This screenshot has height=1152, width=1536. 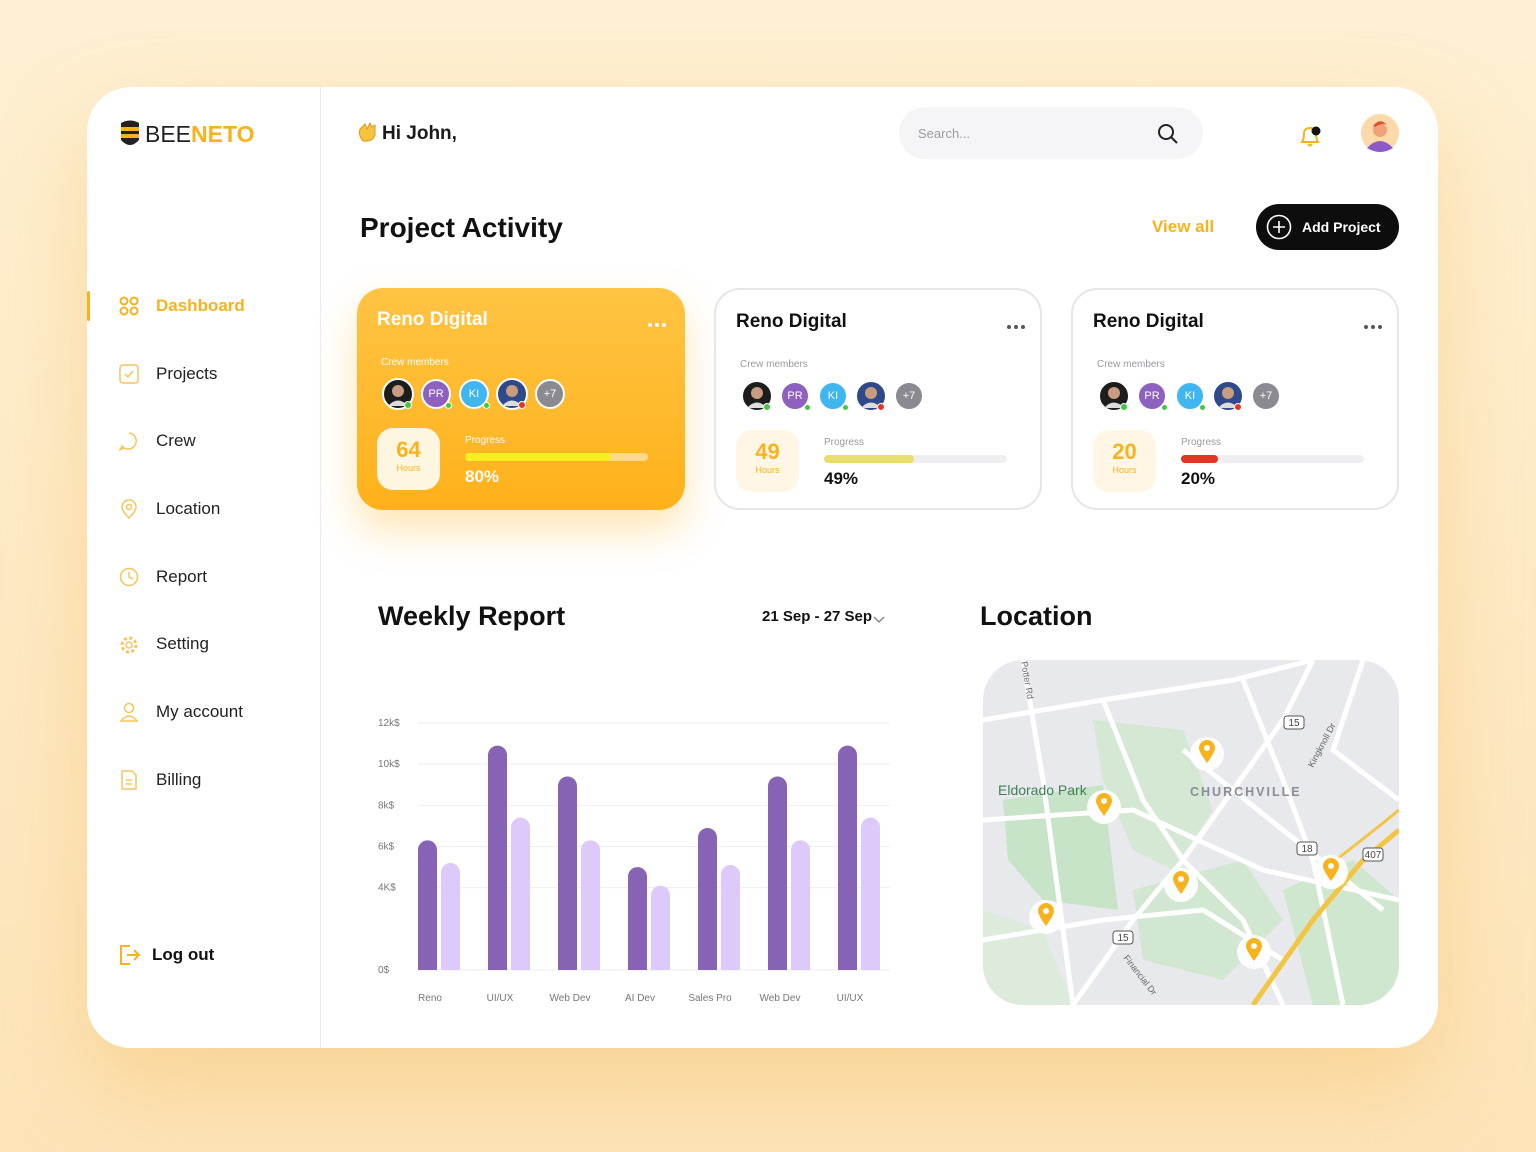 What do you see at coordinates (387, 888) in the screenshot?
I see `y-tick-label: 4K$` at bounding box center [387, 888].